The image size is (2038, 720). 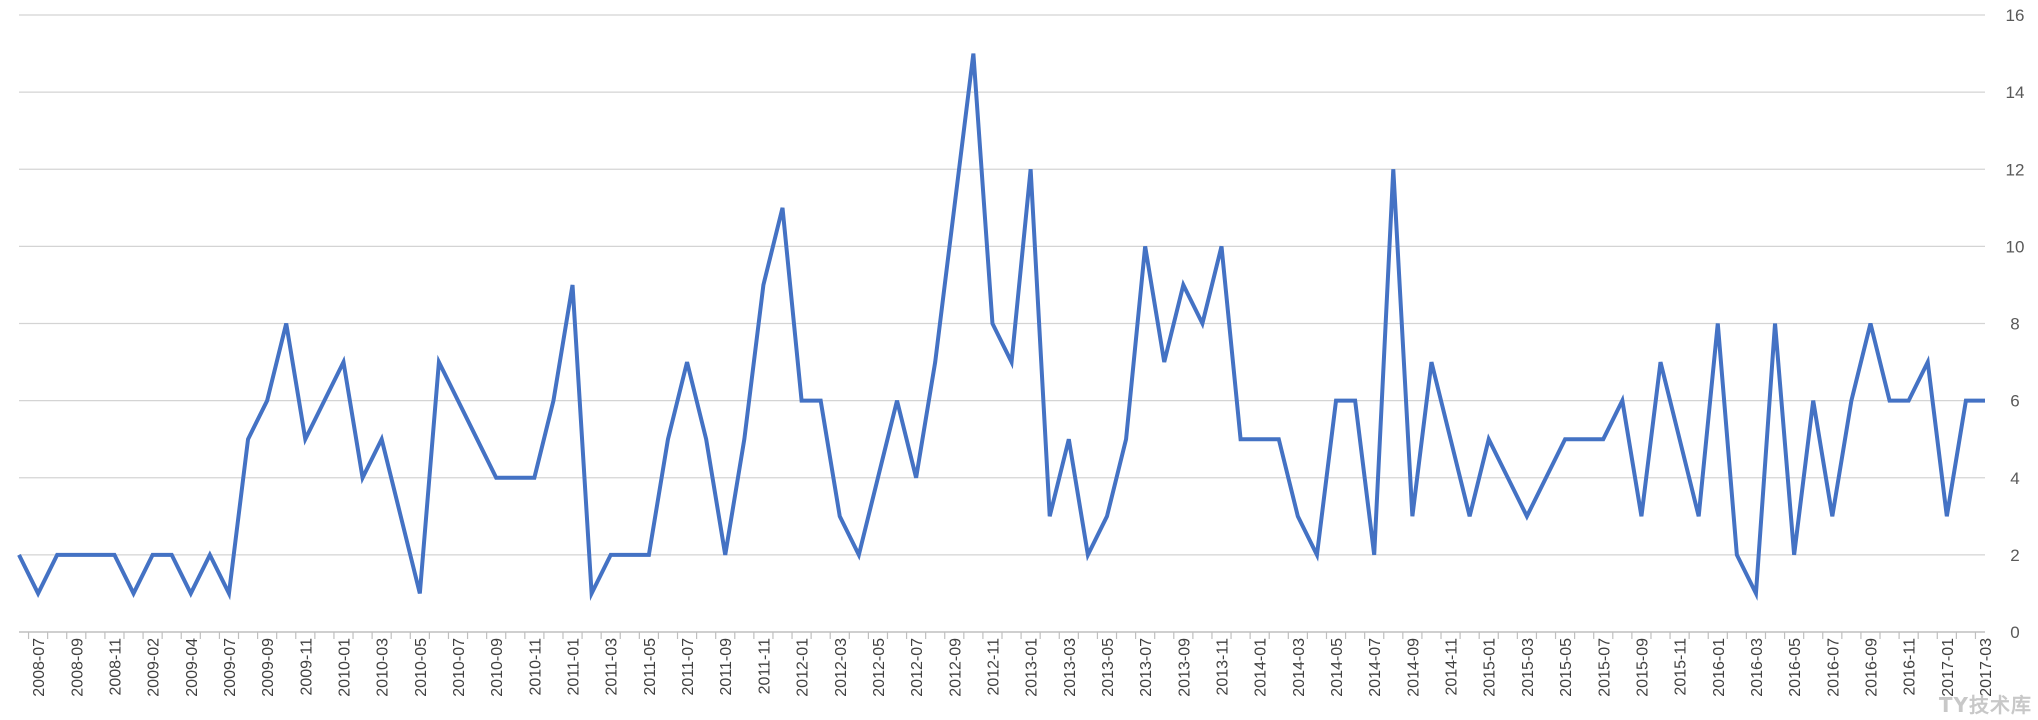 I want to click on x-tick-label: 2014-11, so click(x=1452, y=667).